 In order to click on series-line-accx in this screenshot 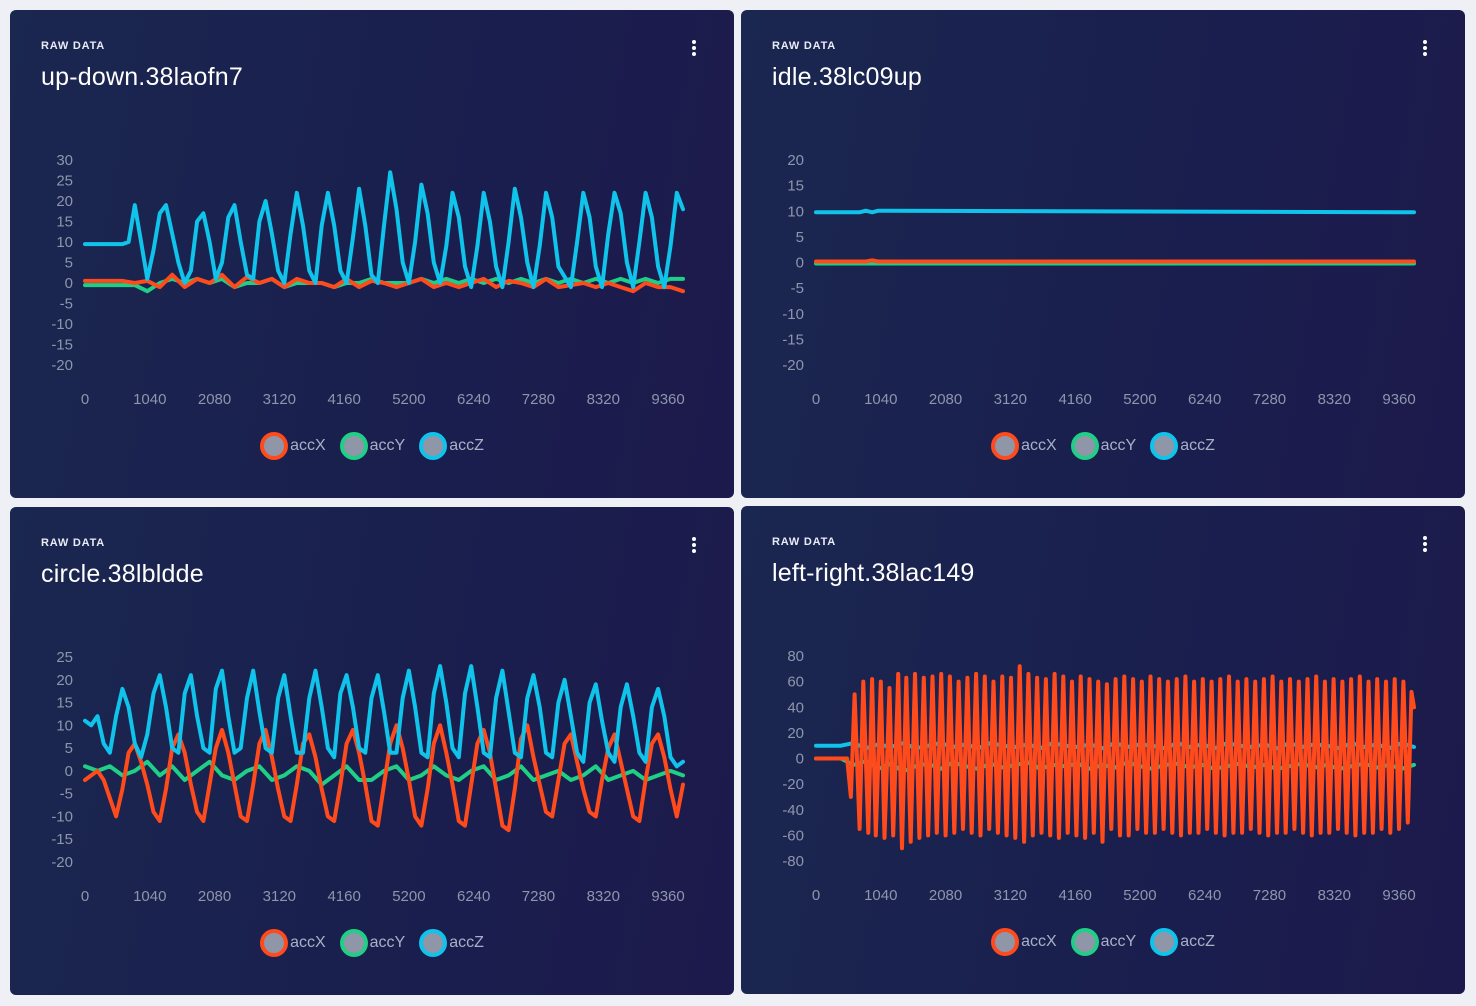, I will do `click(1115, 757)`.